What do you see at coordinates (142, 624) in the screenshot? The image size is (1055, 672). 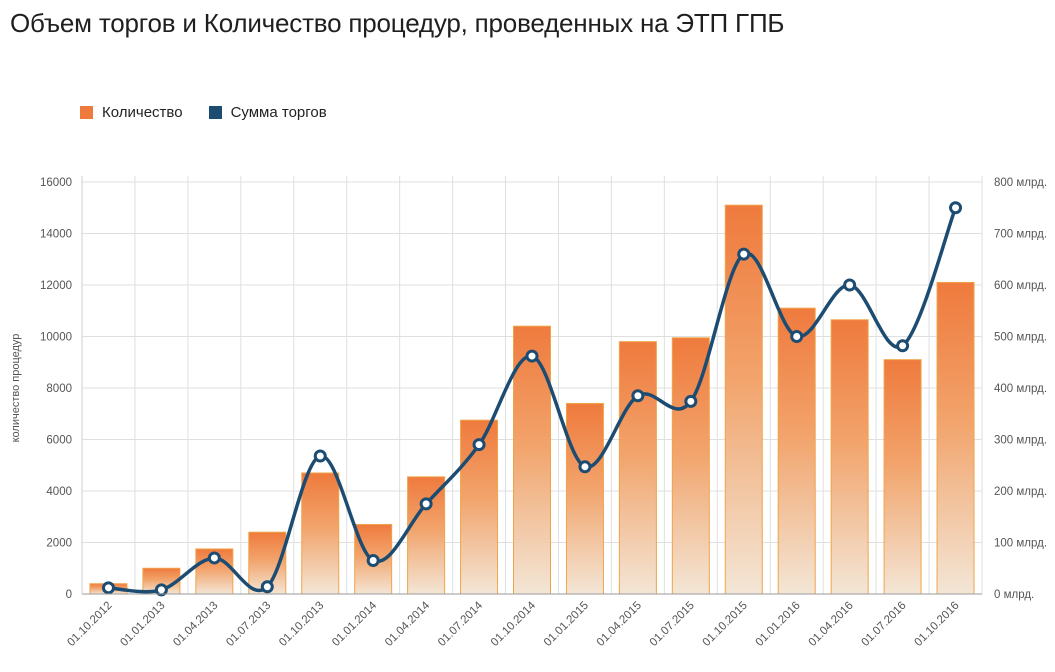 I see `x-tick-label: 01.01.2013` at bounding box center [142, 624].